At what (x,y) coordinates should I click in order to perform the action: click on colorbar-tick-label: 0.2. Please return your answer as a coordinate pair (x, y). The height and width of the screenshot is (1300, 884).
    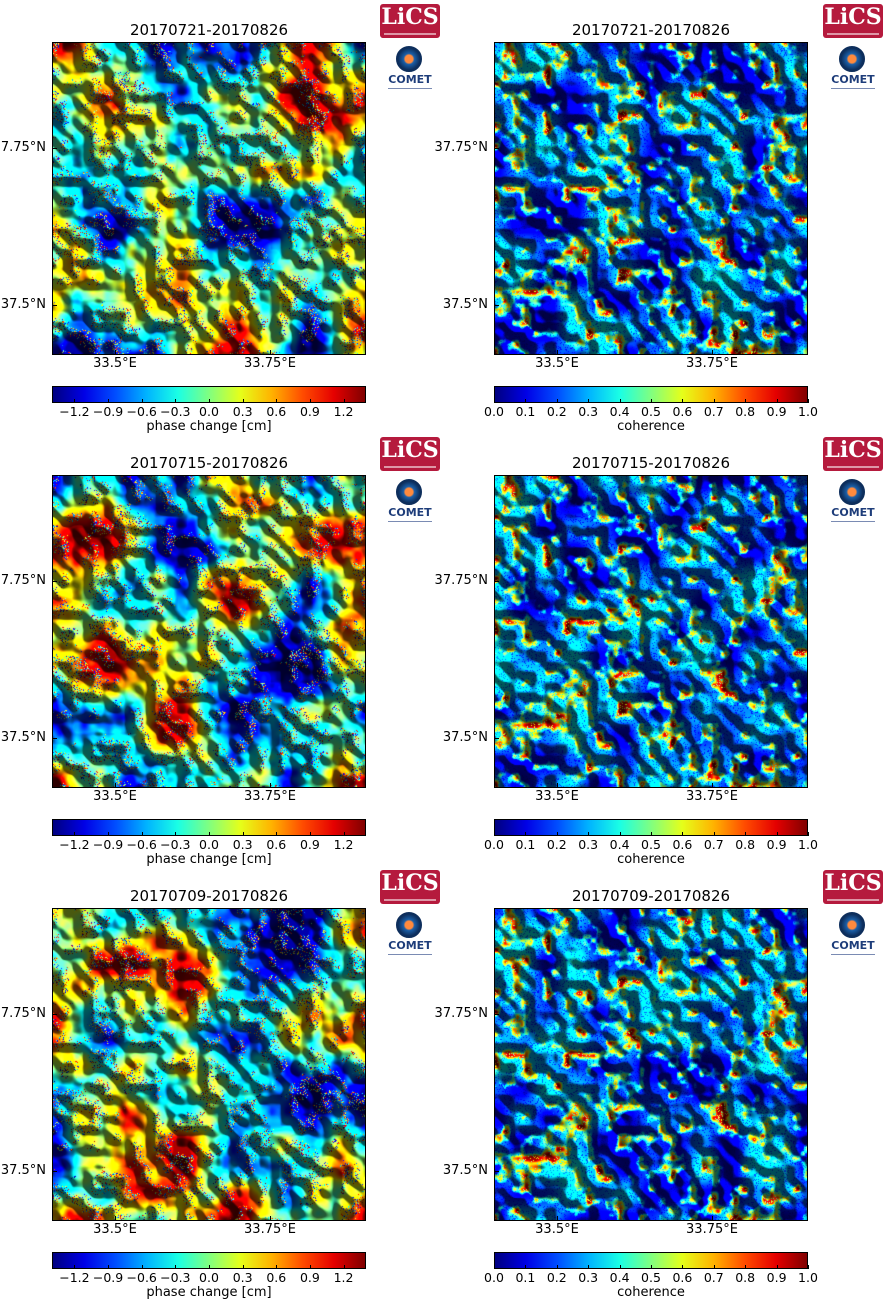
    Looking at the image, I should click on (556, 844).